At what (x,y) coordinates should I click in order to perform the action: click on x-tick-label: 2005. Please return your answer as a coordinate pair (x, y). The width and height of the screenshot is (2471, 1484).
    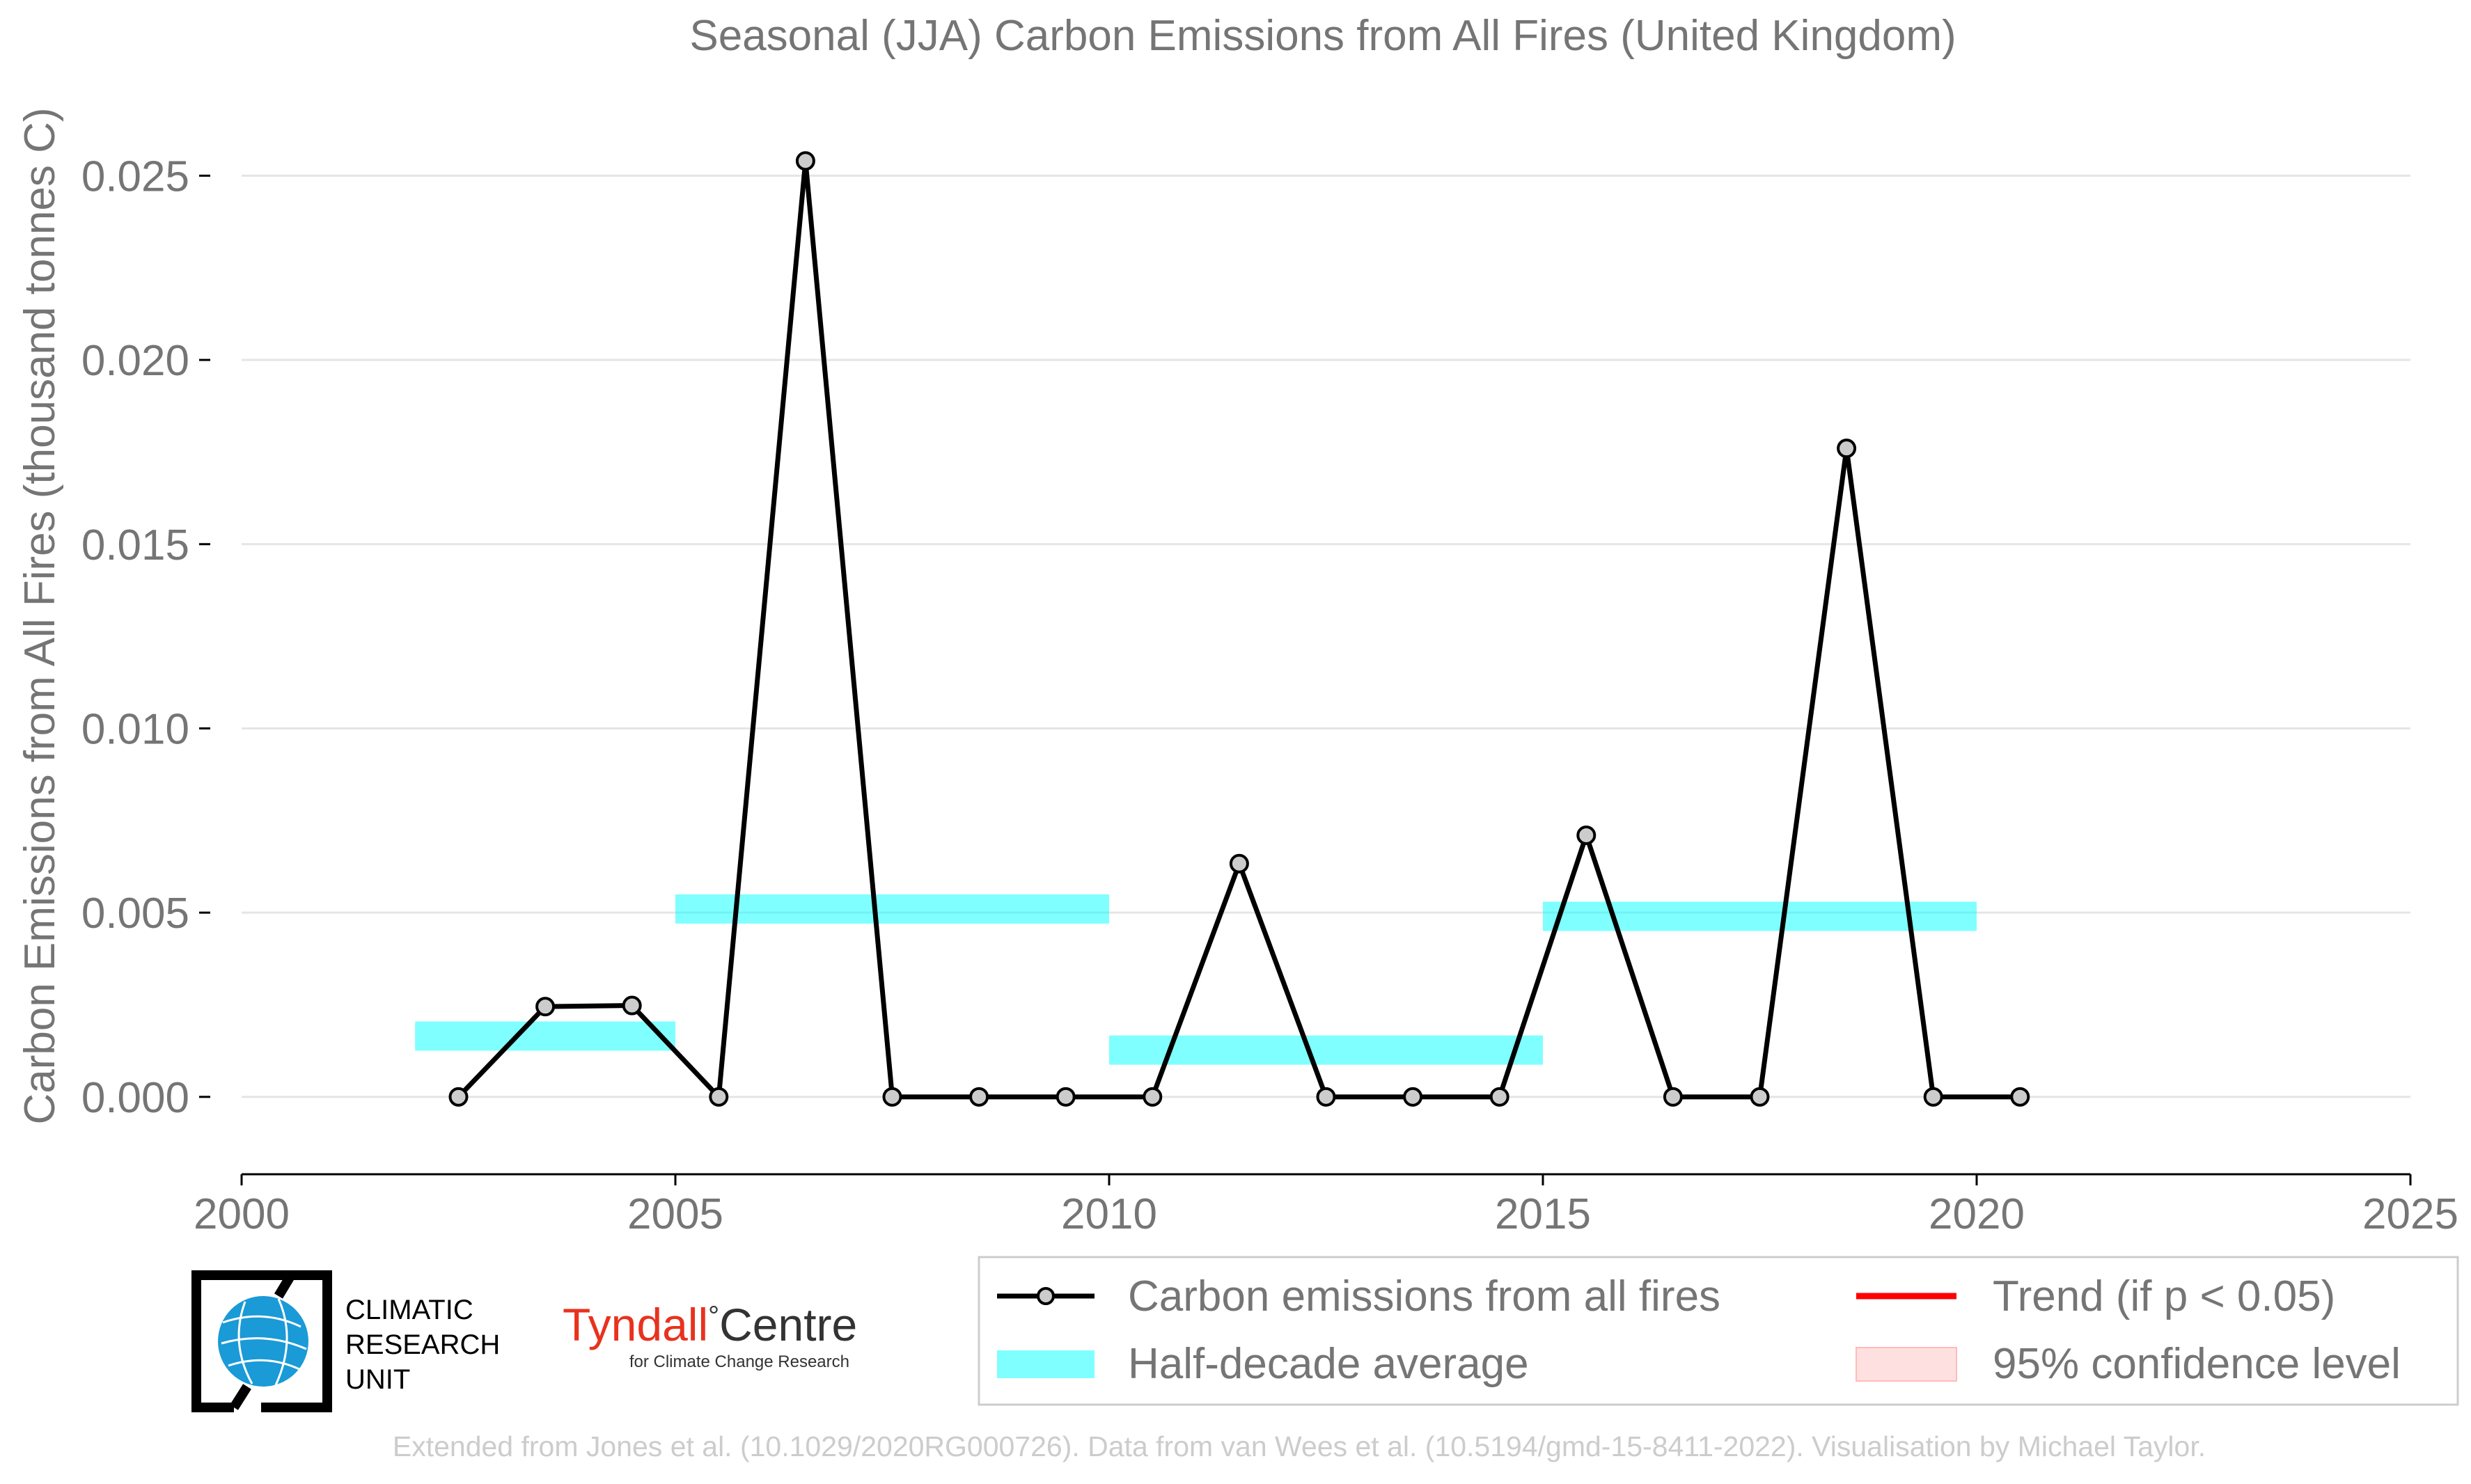
    Looking at the image, I should click on (675, 1214).